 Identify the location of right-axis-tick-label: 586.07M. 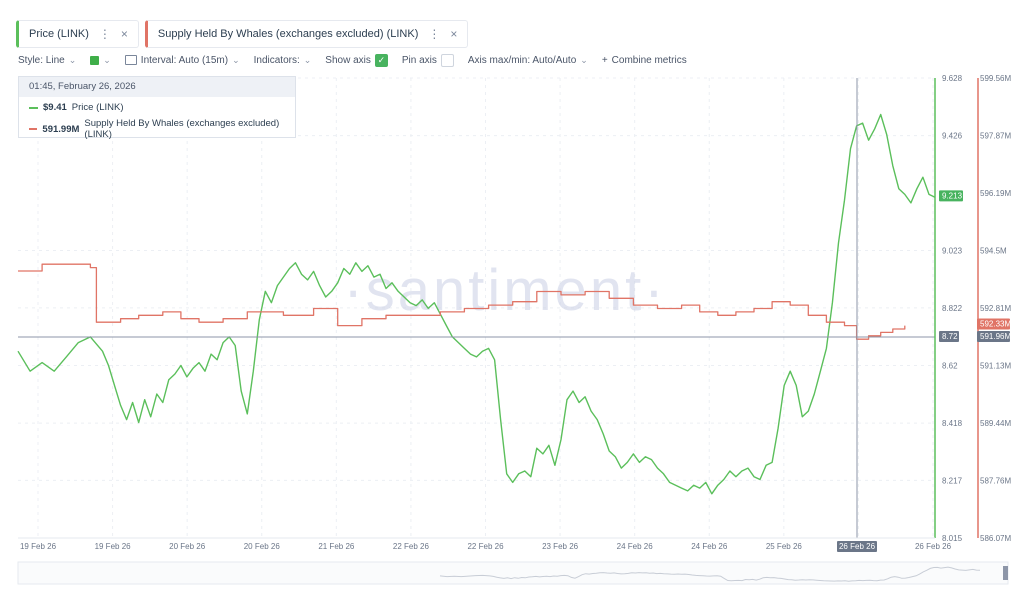
(995, 538).